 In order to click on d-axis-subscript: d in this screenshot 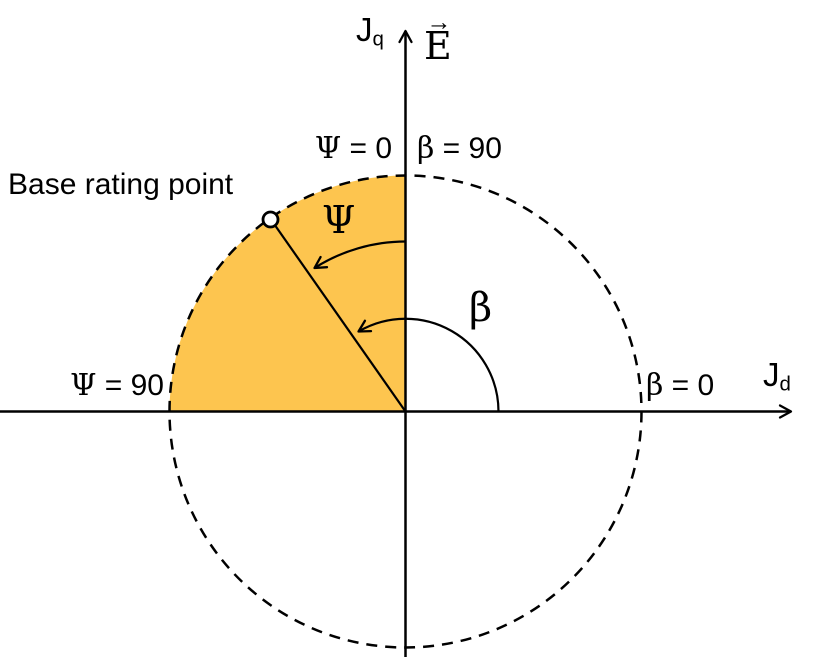, I will do `click(785, 384)`.